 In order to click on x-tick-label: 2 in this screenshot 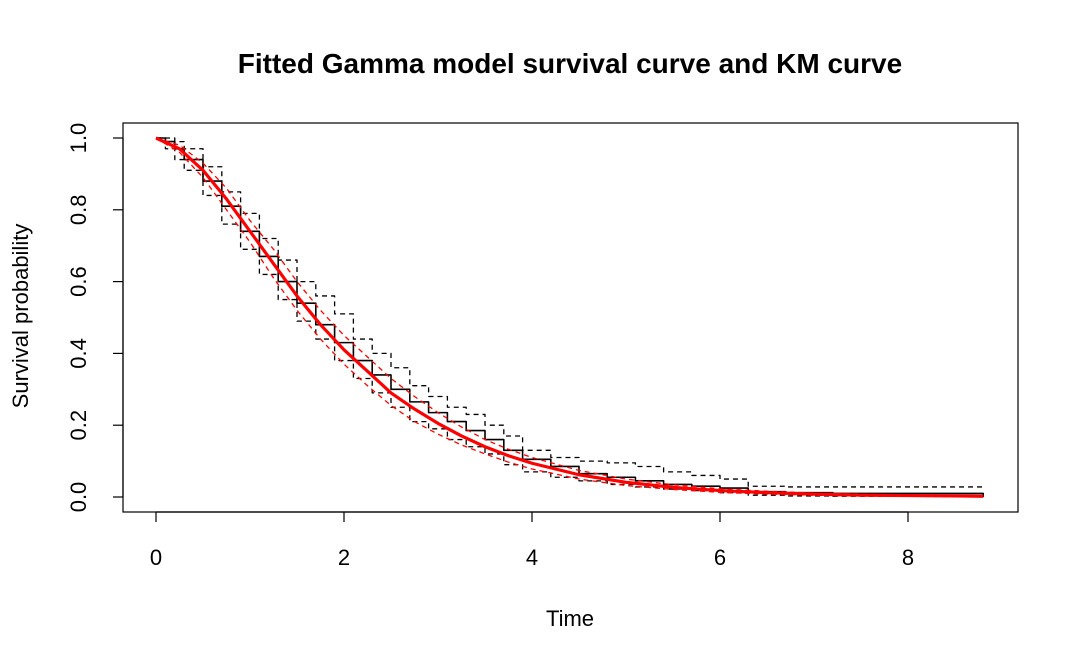, I will do `click(344, 557)`.